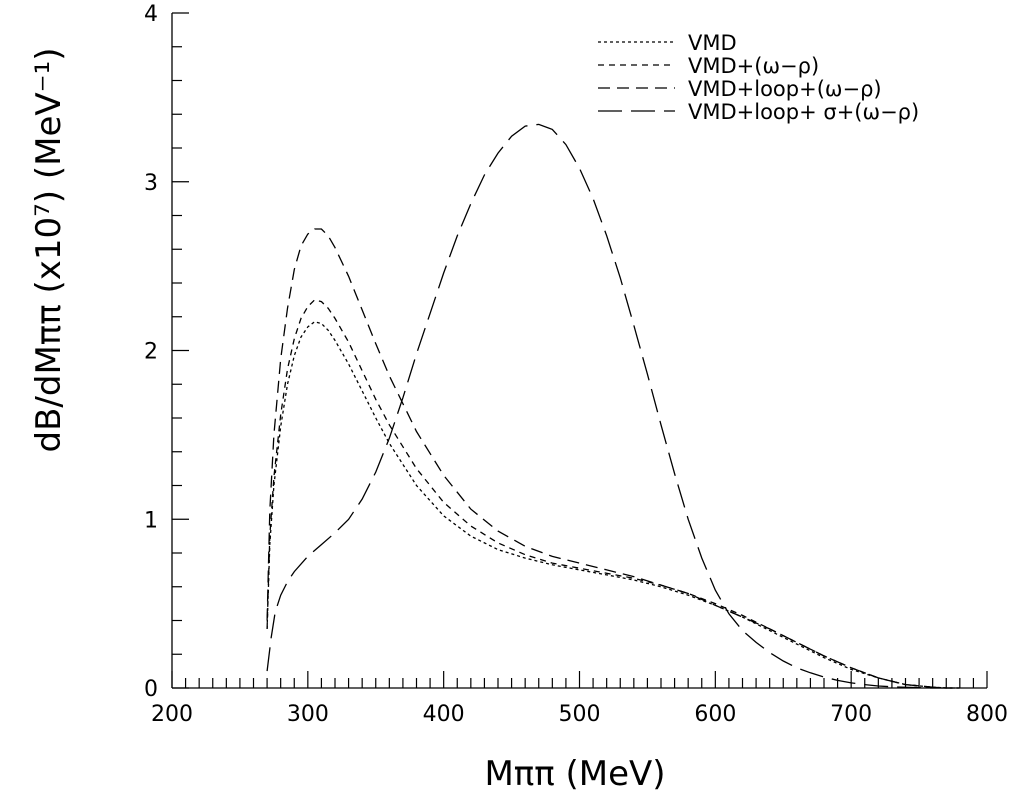  I want to click on y-tick-label: 0, so click(151, 689).